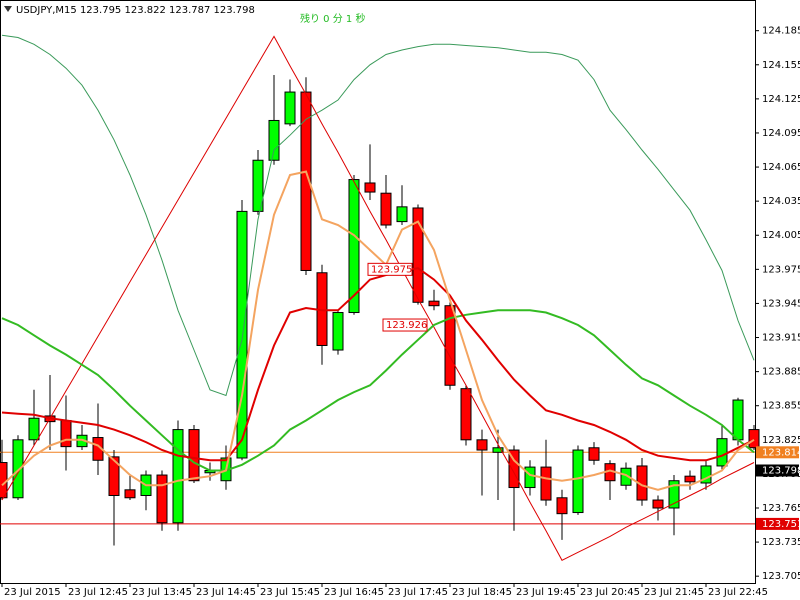 The image size is (800, 600). Describe the element at coordinates (781, 65) in the screenshot. I see `y-tick-label: 124.155` at that location.